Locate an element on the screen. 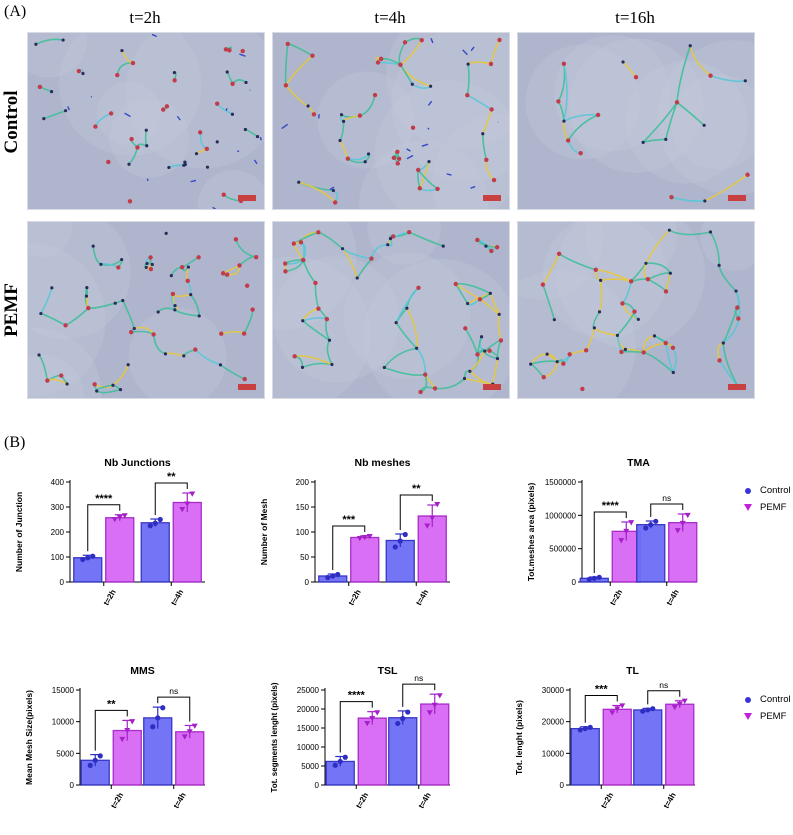 Image resolution: width=793 pixels, height=835 pixels. circle-marker-icon is located at coordinates (748, 700).